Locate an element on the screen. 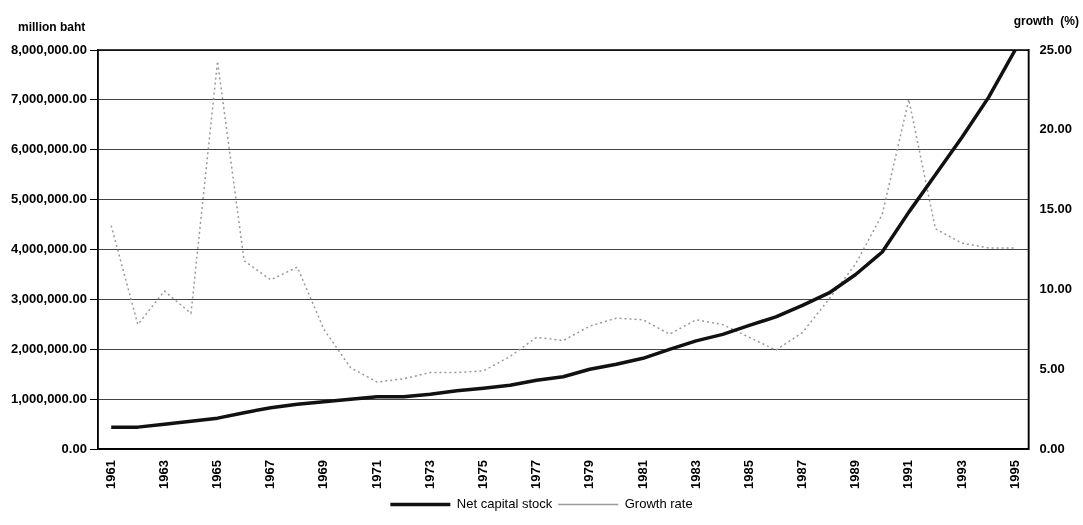  y-tick-label: 3,000,000.00 is located at coordinates (49, 298).